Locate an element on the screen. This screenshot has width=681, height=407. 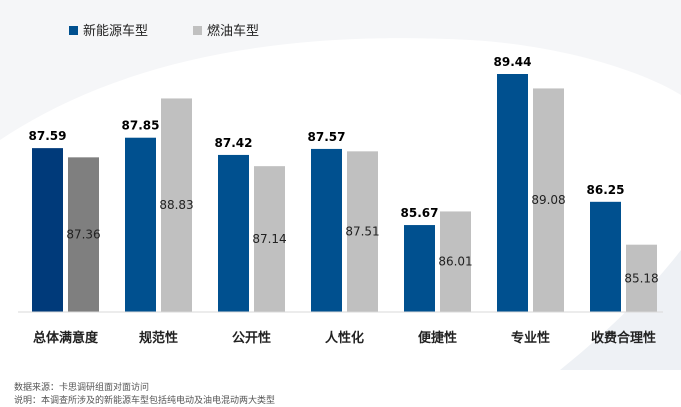
data-label-ev-4: 85.67 is located at coordinates (420, 213).